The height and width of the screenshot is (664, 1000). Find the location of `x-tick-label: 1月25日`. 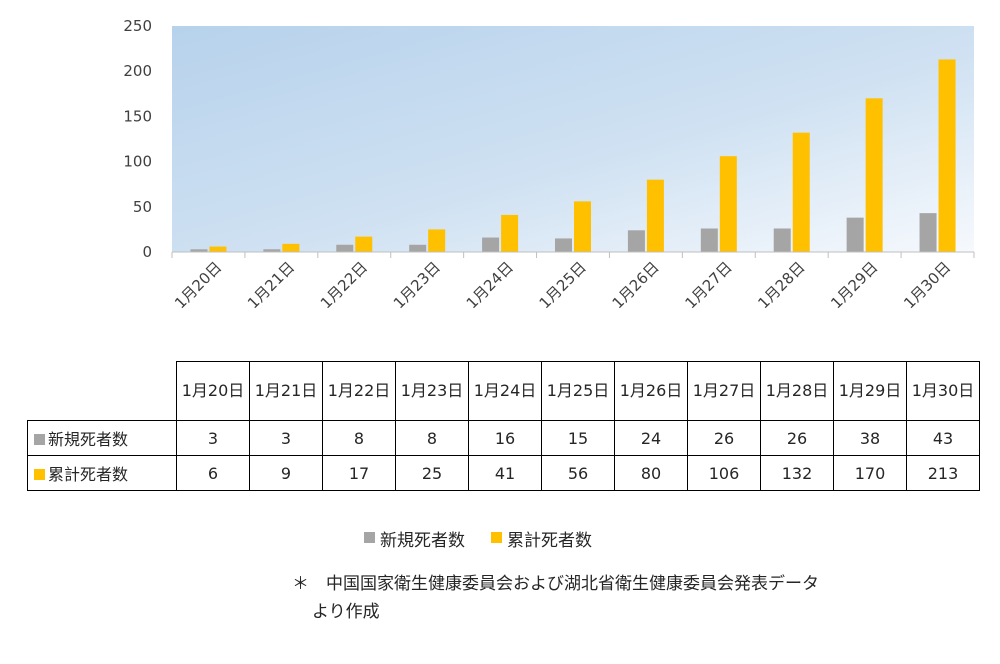

x-tick-label: 1月25日 is located at coordinates (563, 285).